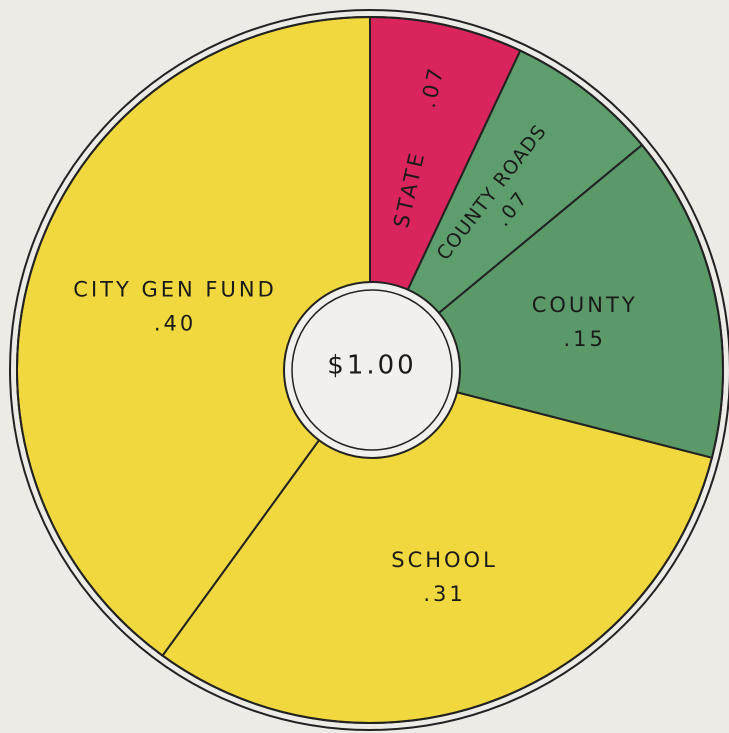 The height and width of the screenshot is (733, 729). Describe the element at coordinates (584, 339) in the screenshot. I see `value-label: .15` at that location.